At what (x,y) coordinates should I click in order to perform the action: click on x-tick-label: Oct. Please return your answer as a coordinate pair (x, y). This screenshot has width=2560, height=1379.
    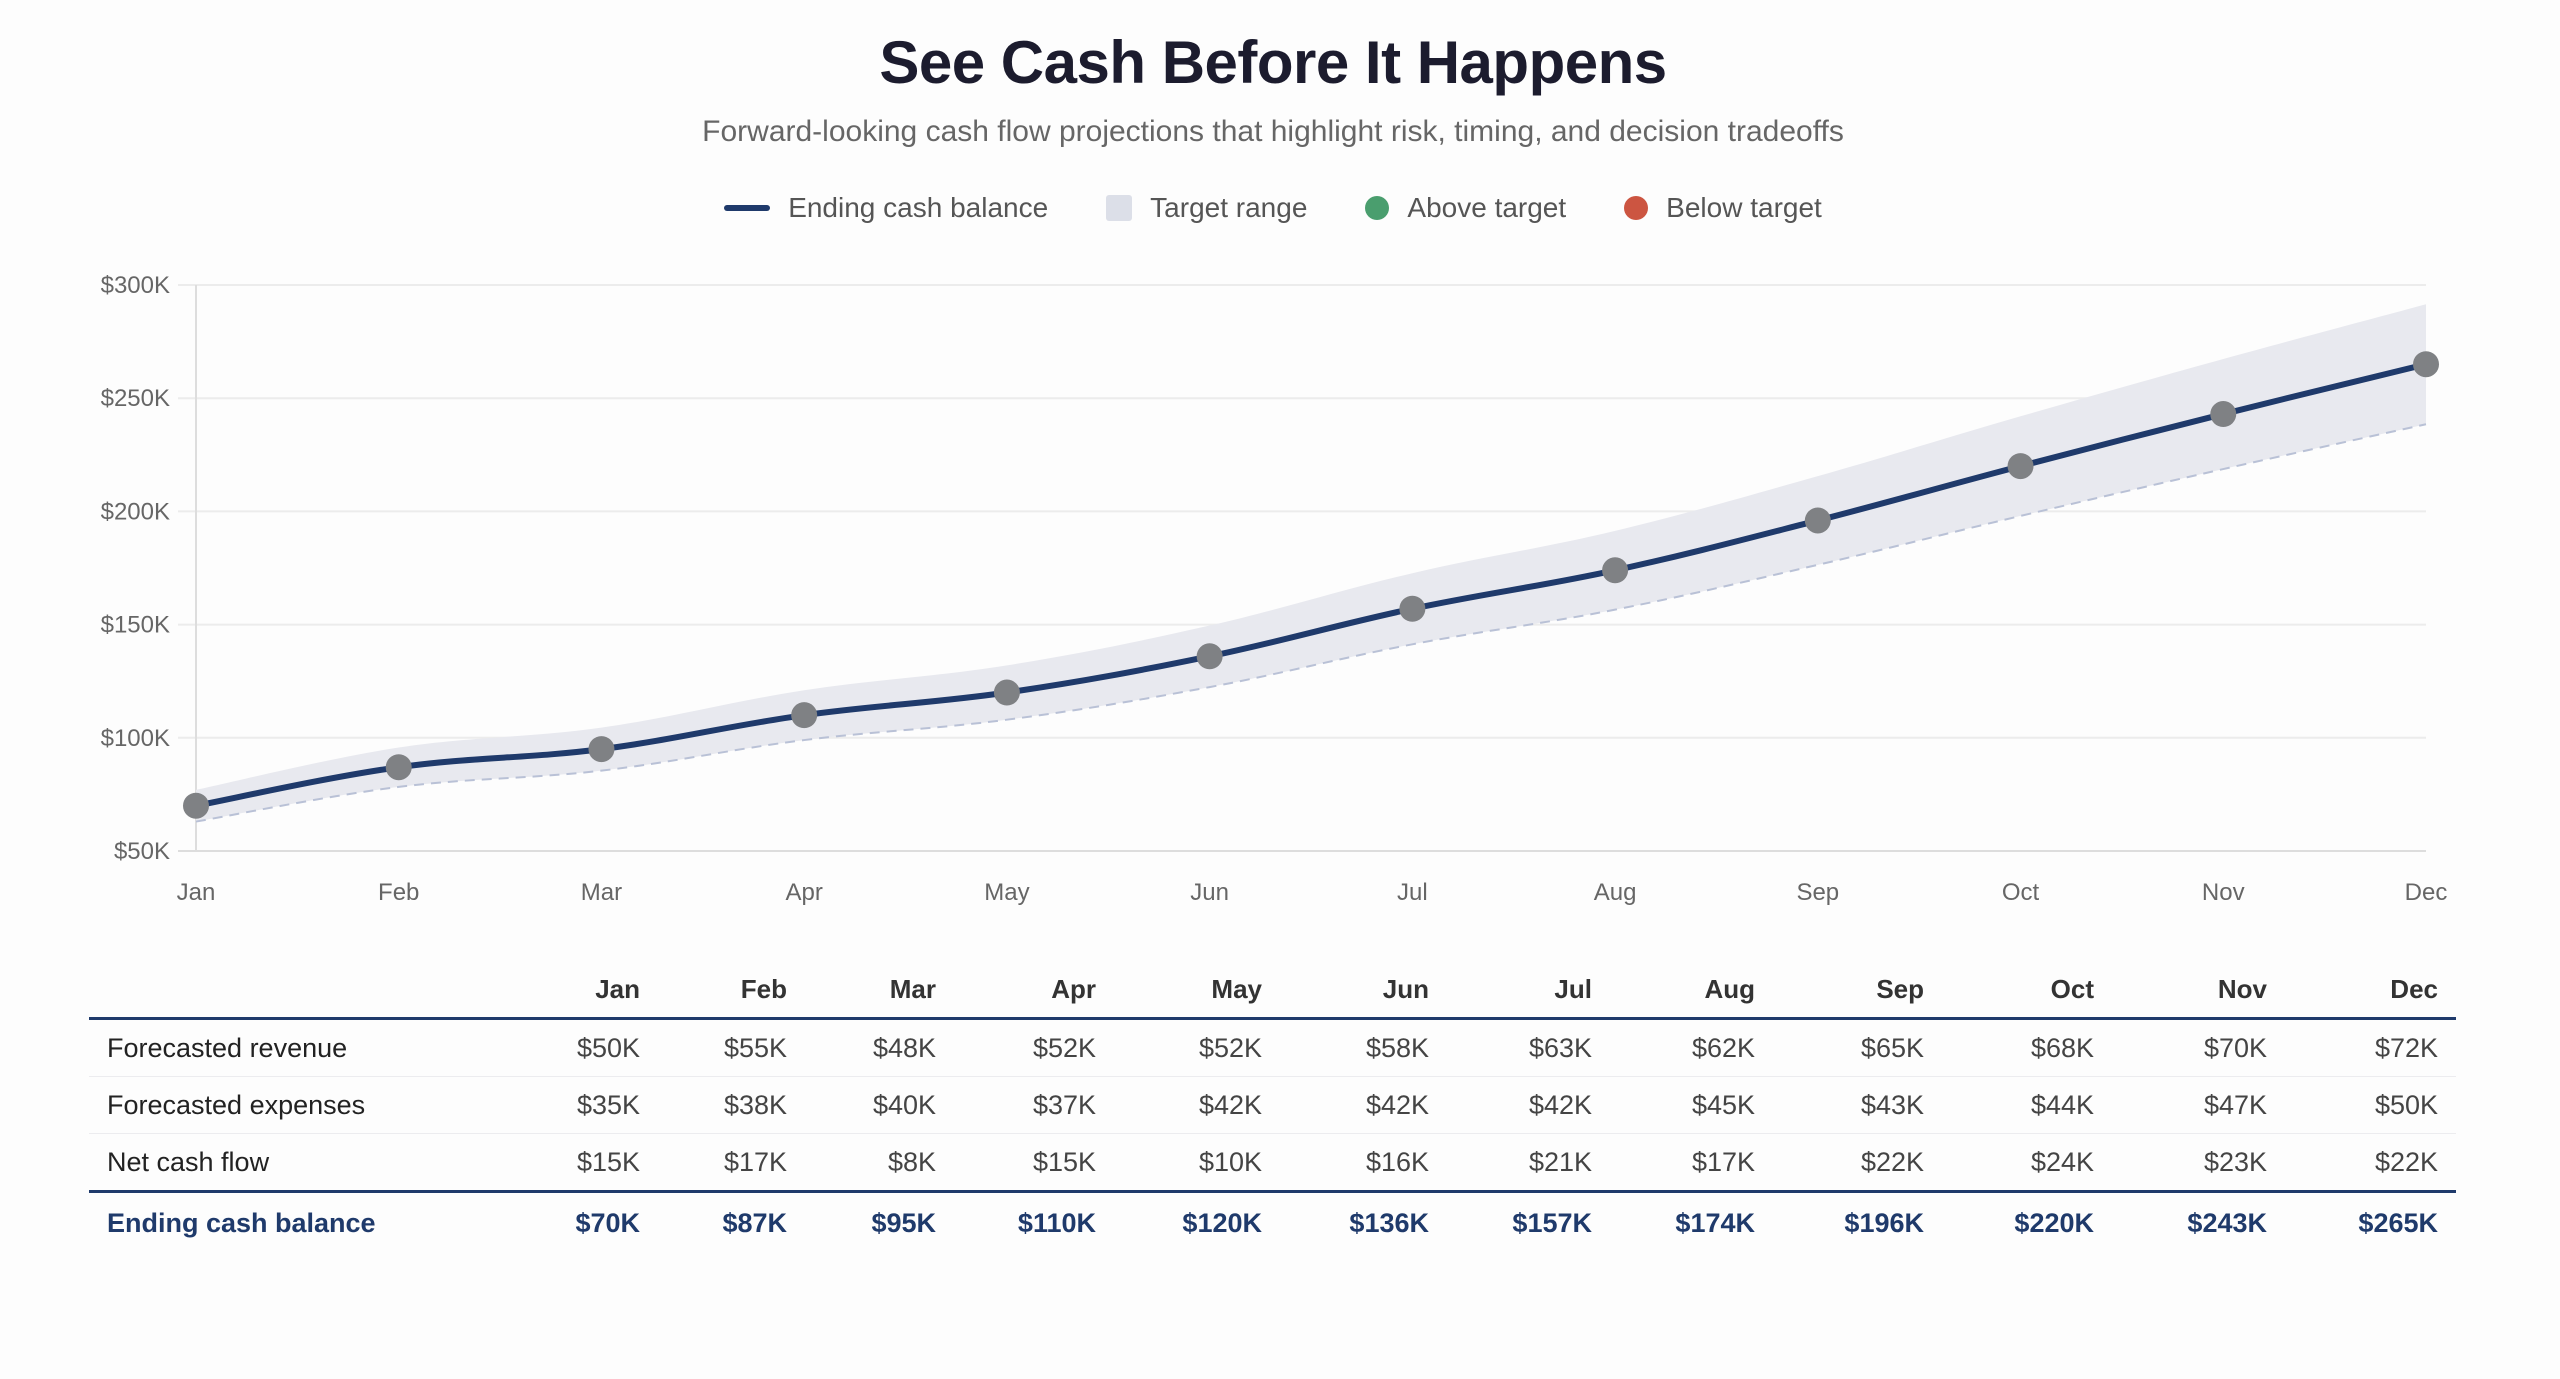
    Looking at the image, I should click on (2021, 892).